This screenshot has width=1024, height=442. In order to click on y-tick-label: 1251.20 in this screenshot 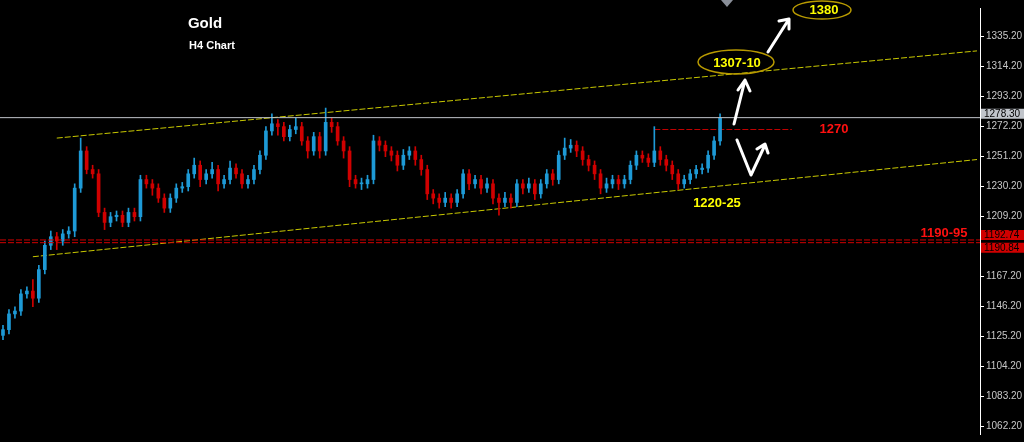, I will do `click(1004, 156)`.